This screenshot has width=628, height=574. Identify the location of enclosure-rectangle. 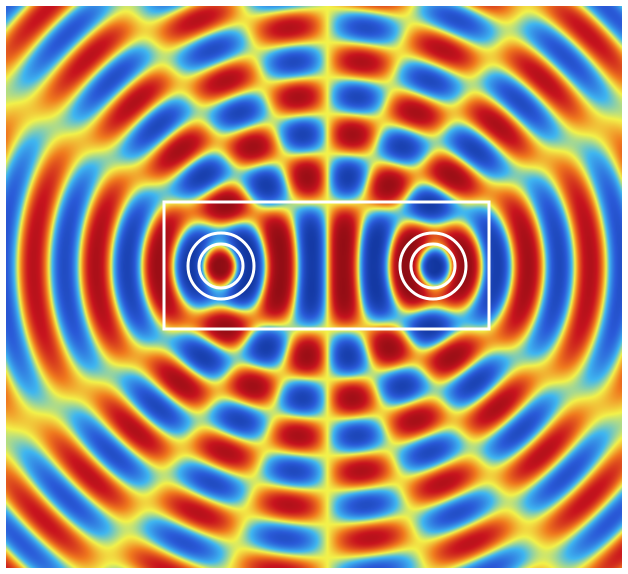
(326, 265).